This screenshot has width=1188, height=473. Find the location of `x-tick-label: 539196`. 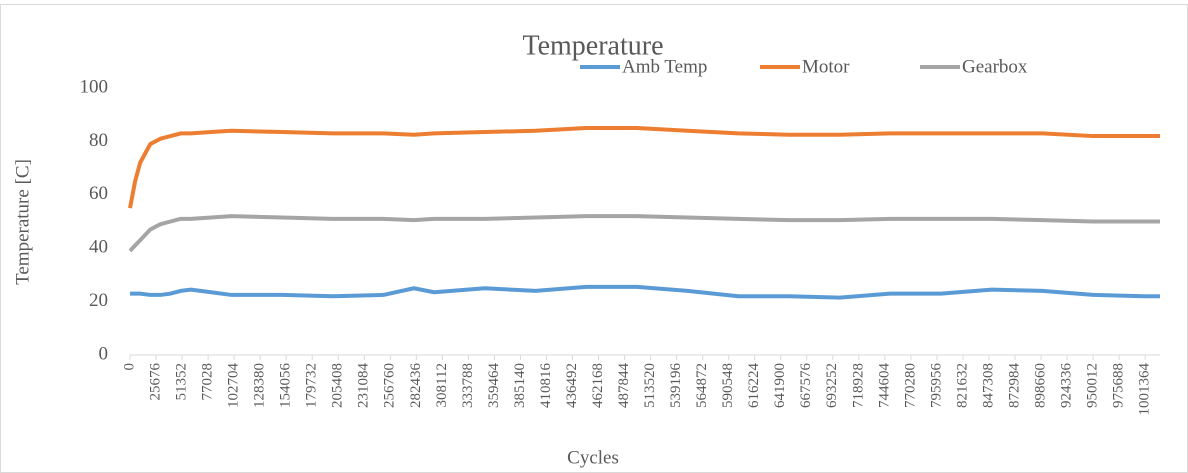

x-tick-label: 539196 is located at coordinates (676, 386).